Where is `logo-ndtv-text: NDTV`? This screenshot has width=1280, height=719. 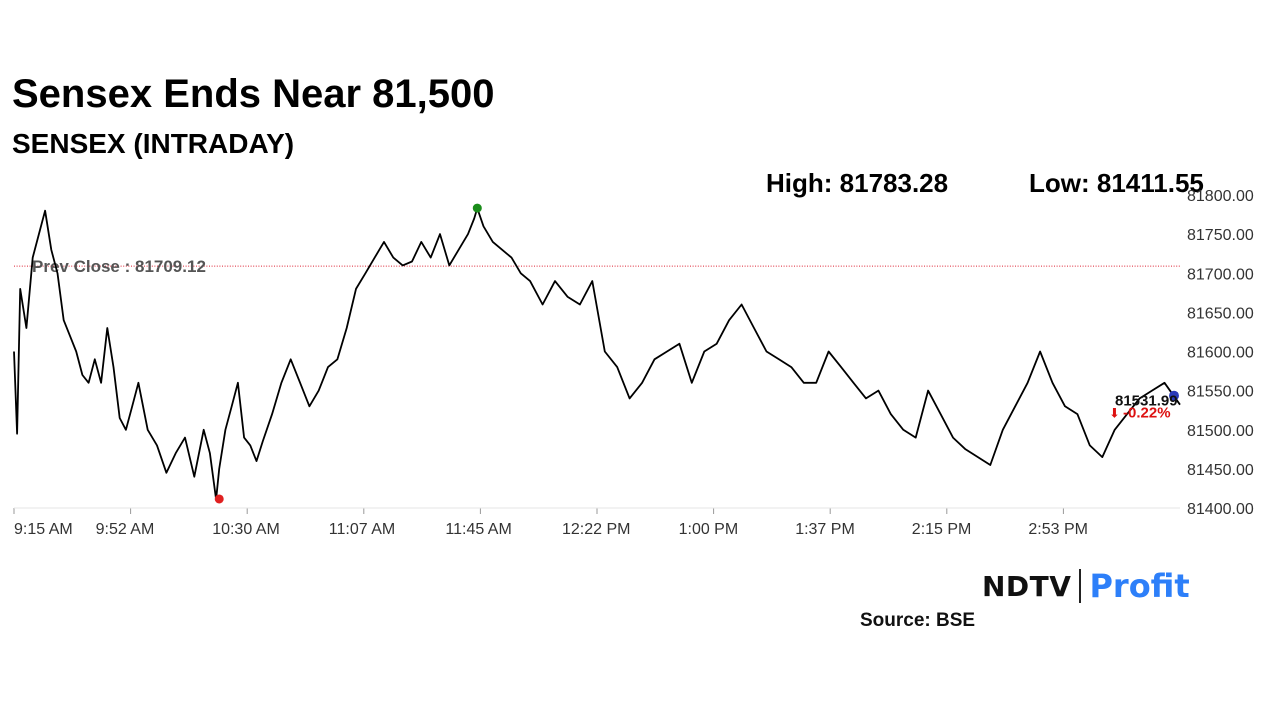 logo-ndtv-text: NDTV is located at coordinates (1027, 586).